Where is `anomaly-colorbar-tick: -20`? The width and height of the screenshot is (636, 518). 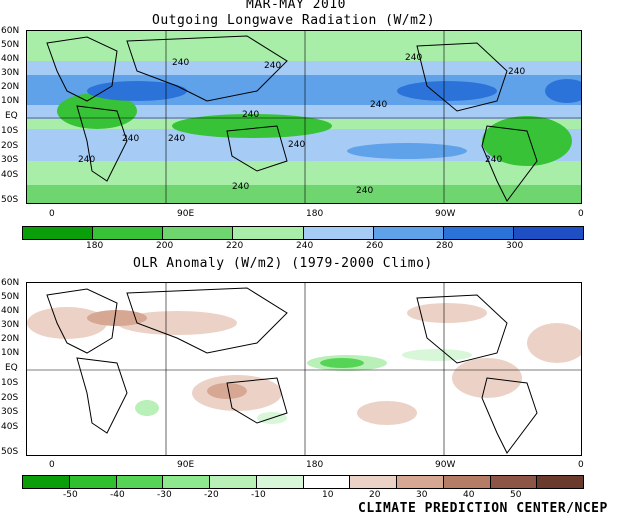 anomaly-colorbar-tick: -20 is located at coordinates (211, 495).